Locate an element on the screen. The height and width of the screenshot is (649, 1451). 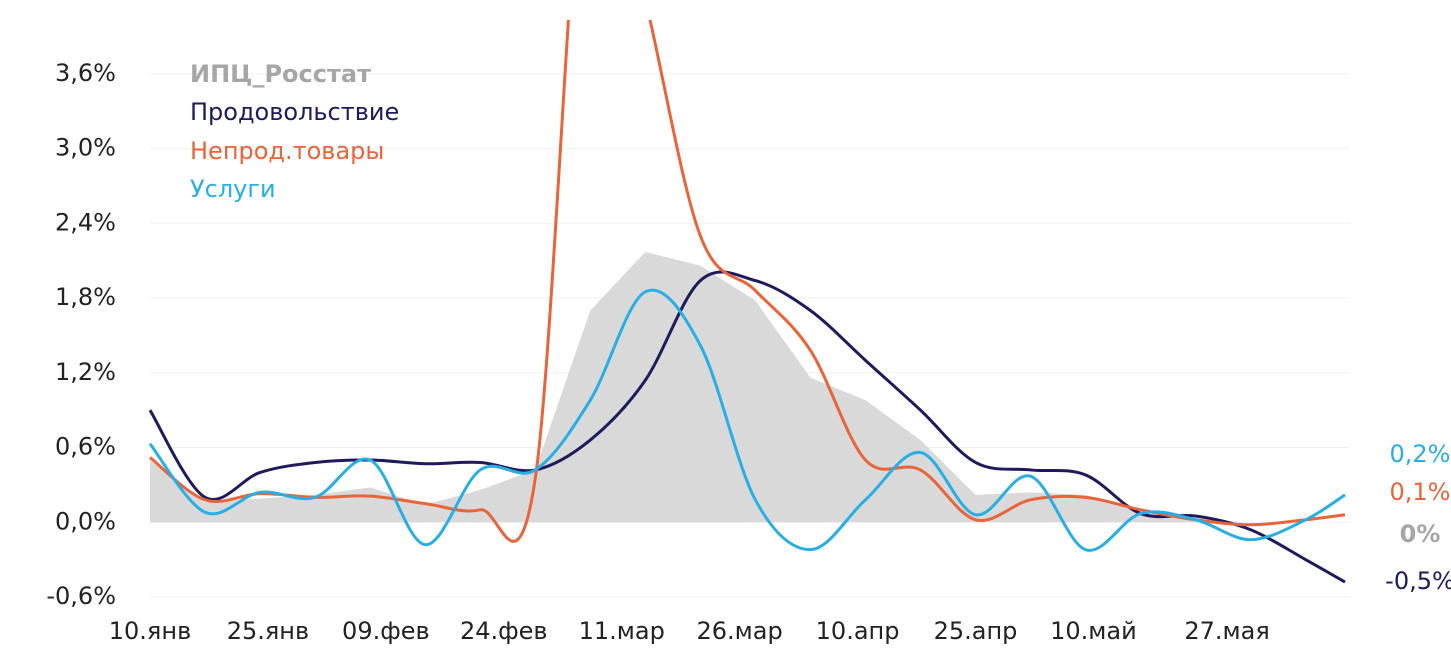
x-tick-label: 10.апр is located at coordinates (858, 631).